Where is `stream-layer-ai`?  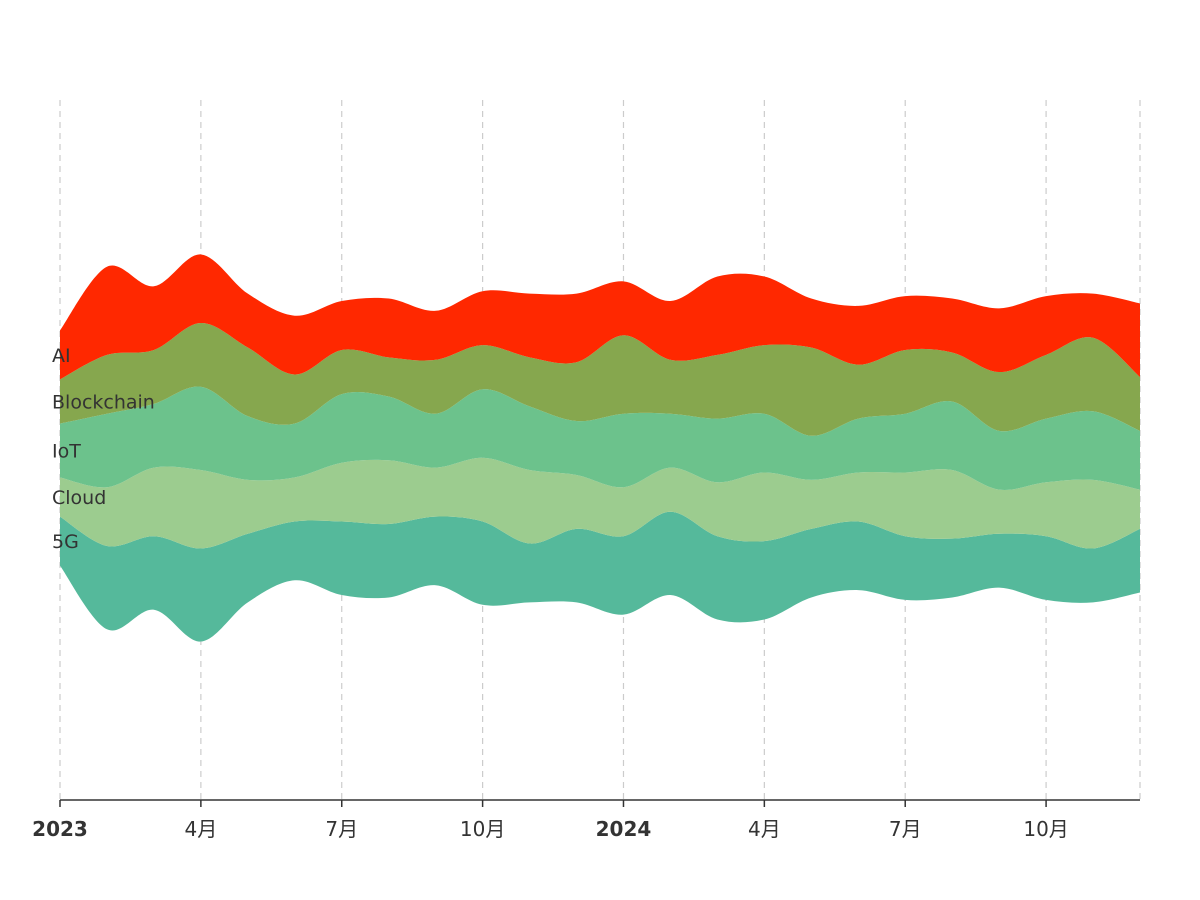 stream-layer-ai is located at coordinates (600, 317).